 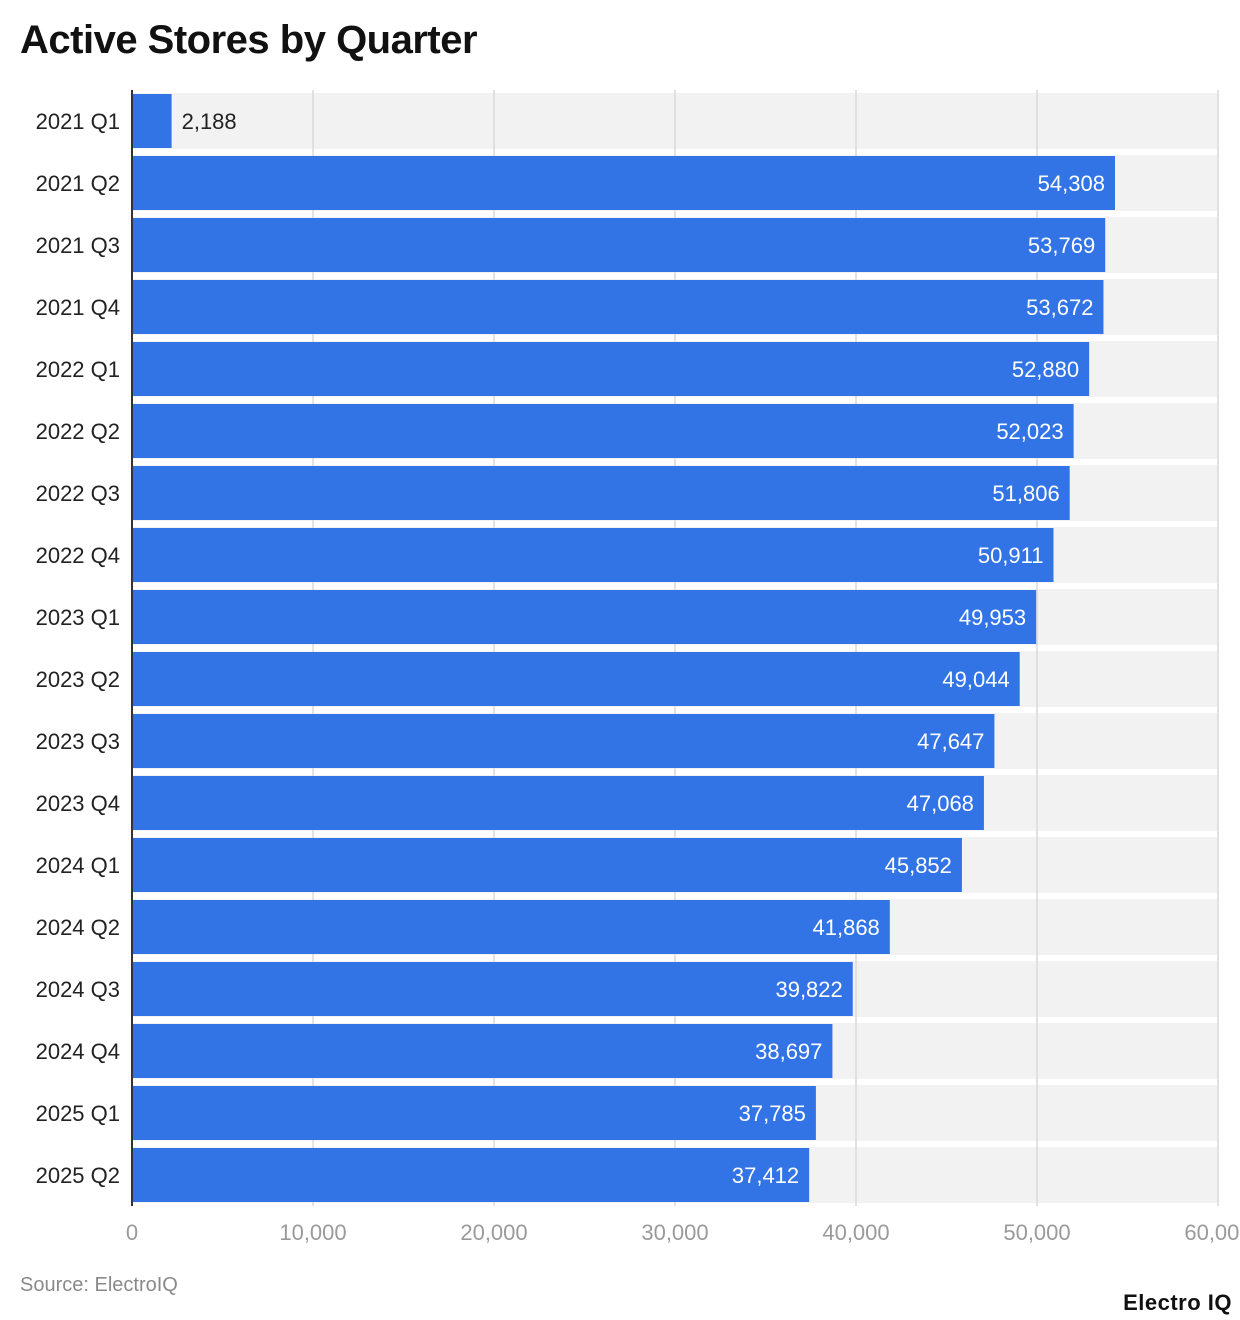 What do you see at coordinates (78, 741) in the screenshot?
I see `category-label: 2023 Q3` at bounding box center [78, 741].